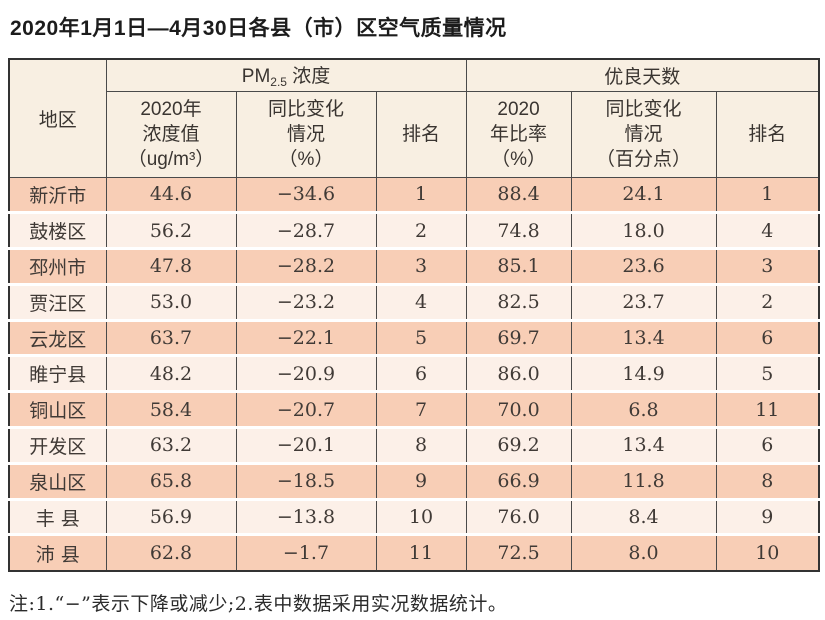 The image size is (825, 620). Describe the element at coordinates (518, 230) in the screenshot. I see `days-ratio-cell: 74.8` at that location.